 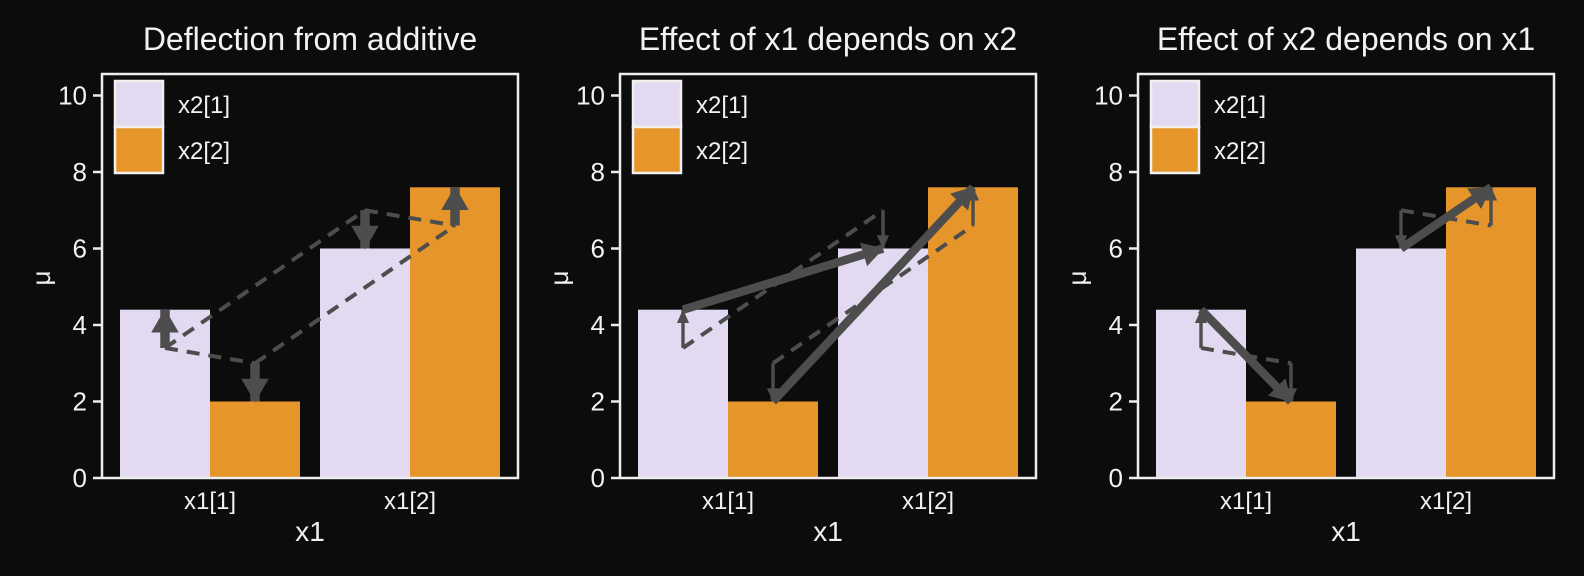 I want to click on panel-title: Effect of x1 depends on x2, so click(x=828, y=39).